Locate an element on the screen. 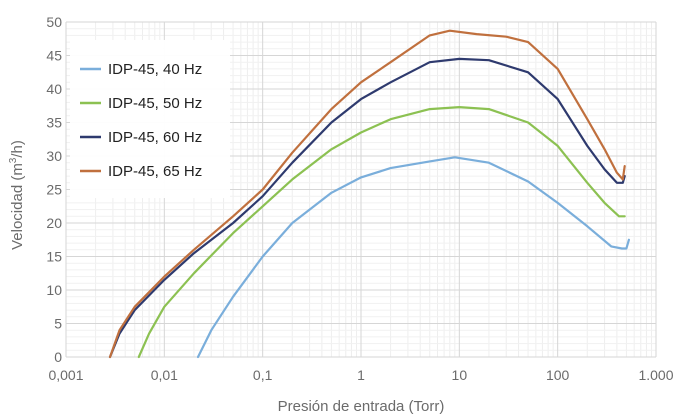  y-tick-label: 45 is located at coordinates (54, 56).